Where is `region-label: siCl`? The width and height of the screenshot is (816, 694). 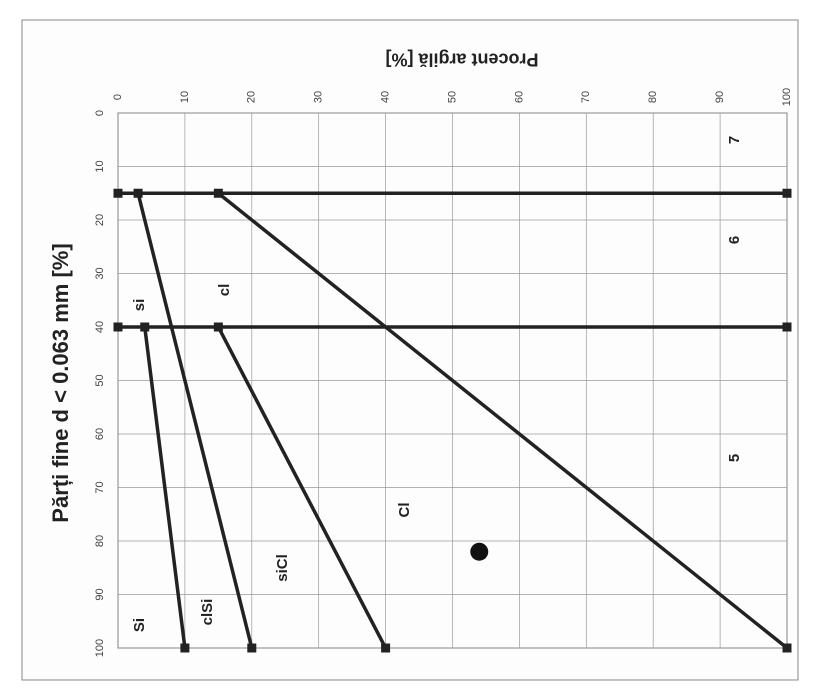
region-label: siCl is located at coordinates (282, 568).